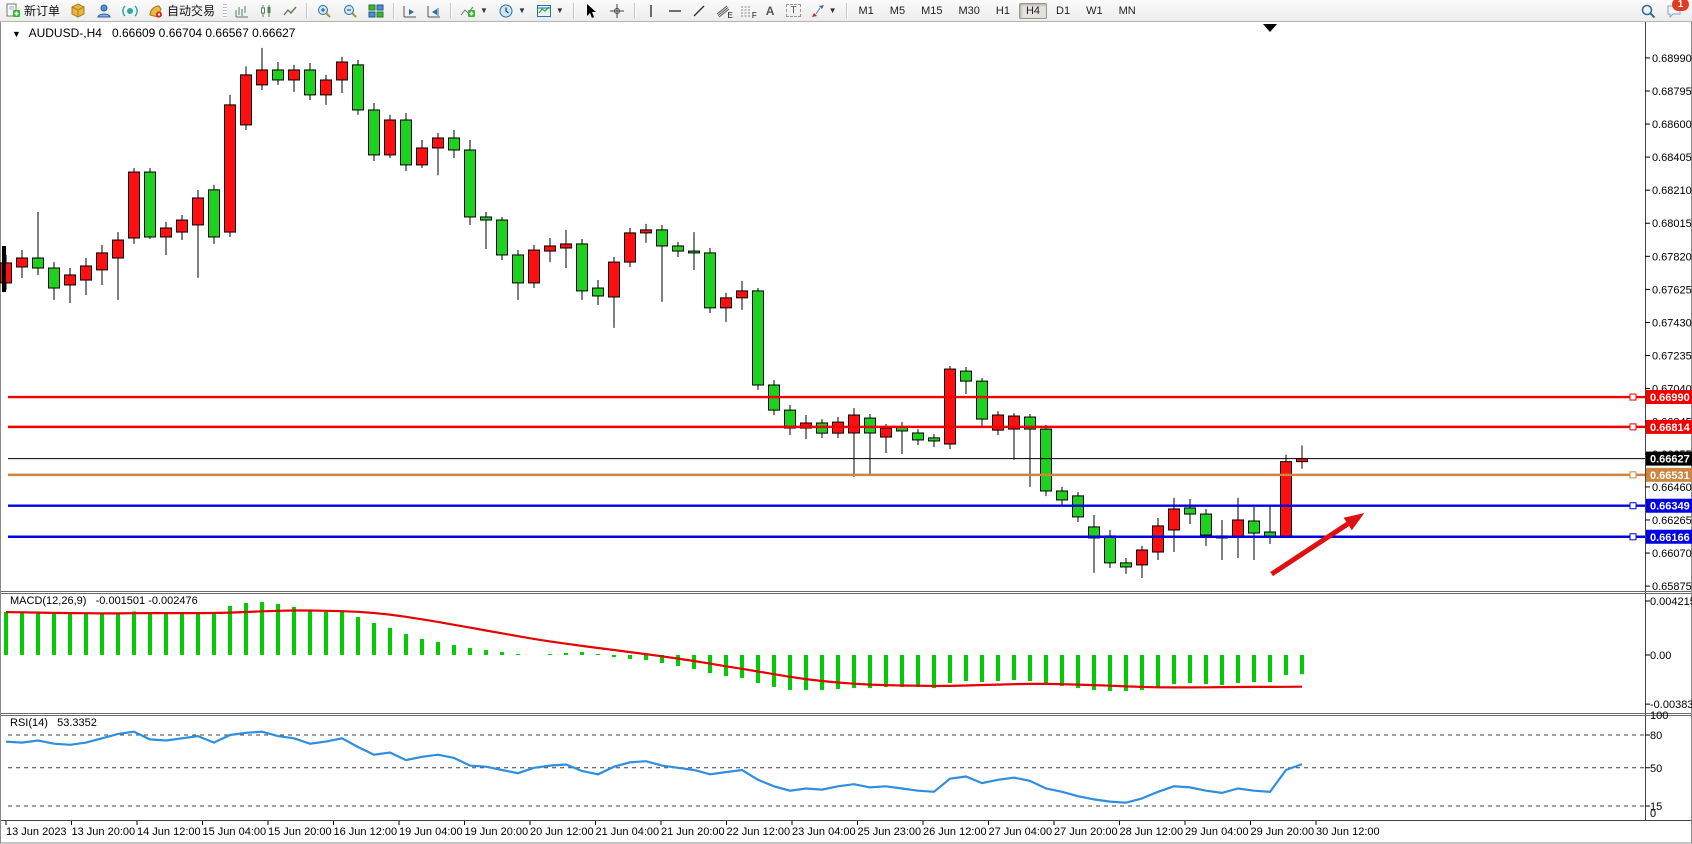 The image size is (1692, 844). What do you see at coordinates (169, 832) in the screenshot?
I see `svg-text: 14 Jun 12:00` at bounding box center [169, 832].